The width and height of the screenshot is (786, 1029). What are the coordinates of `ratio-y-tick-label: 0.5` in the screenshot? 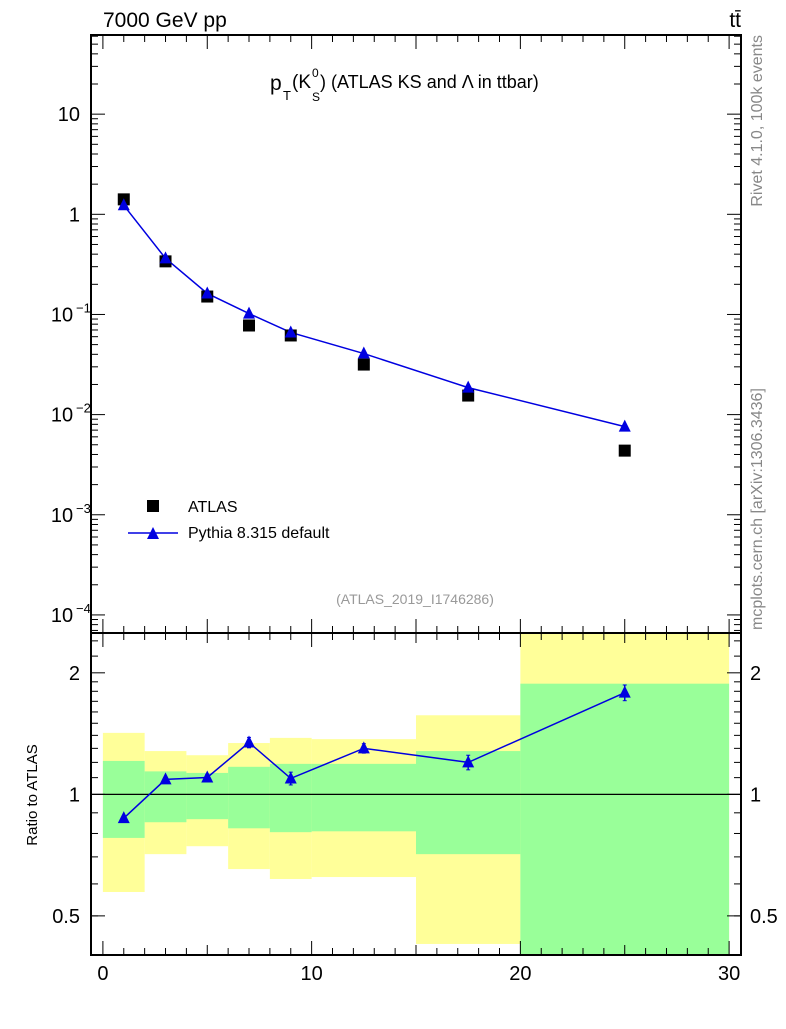 It's located at (66, 917).